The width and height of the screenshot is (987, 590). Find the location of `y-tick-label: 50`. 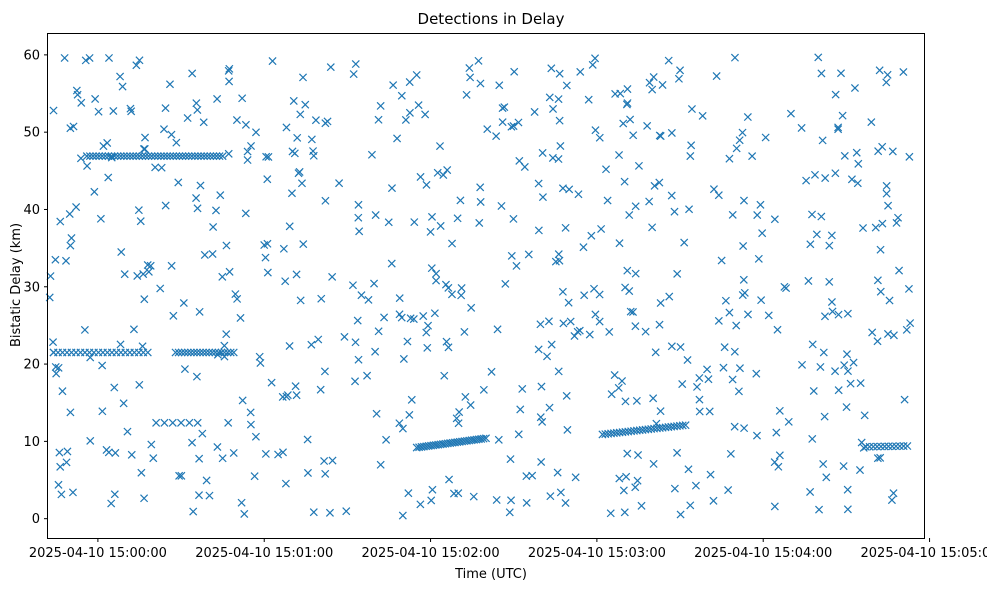

y-tick-label: 50 is located at coordinates (31, 133).